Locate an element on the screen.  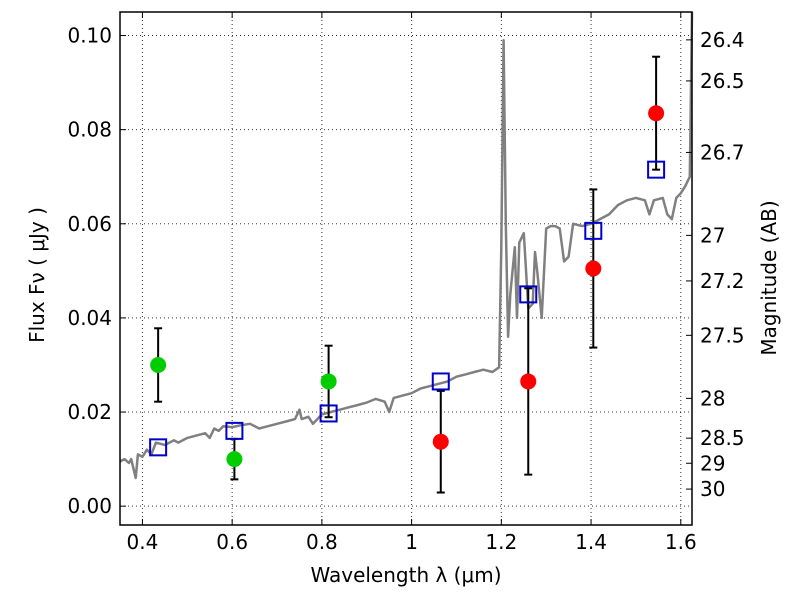
y-axis: 0.00 0.02 0.04 0.06 0.08 0.10 is located at coordinates (96, 271).